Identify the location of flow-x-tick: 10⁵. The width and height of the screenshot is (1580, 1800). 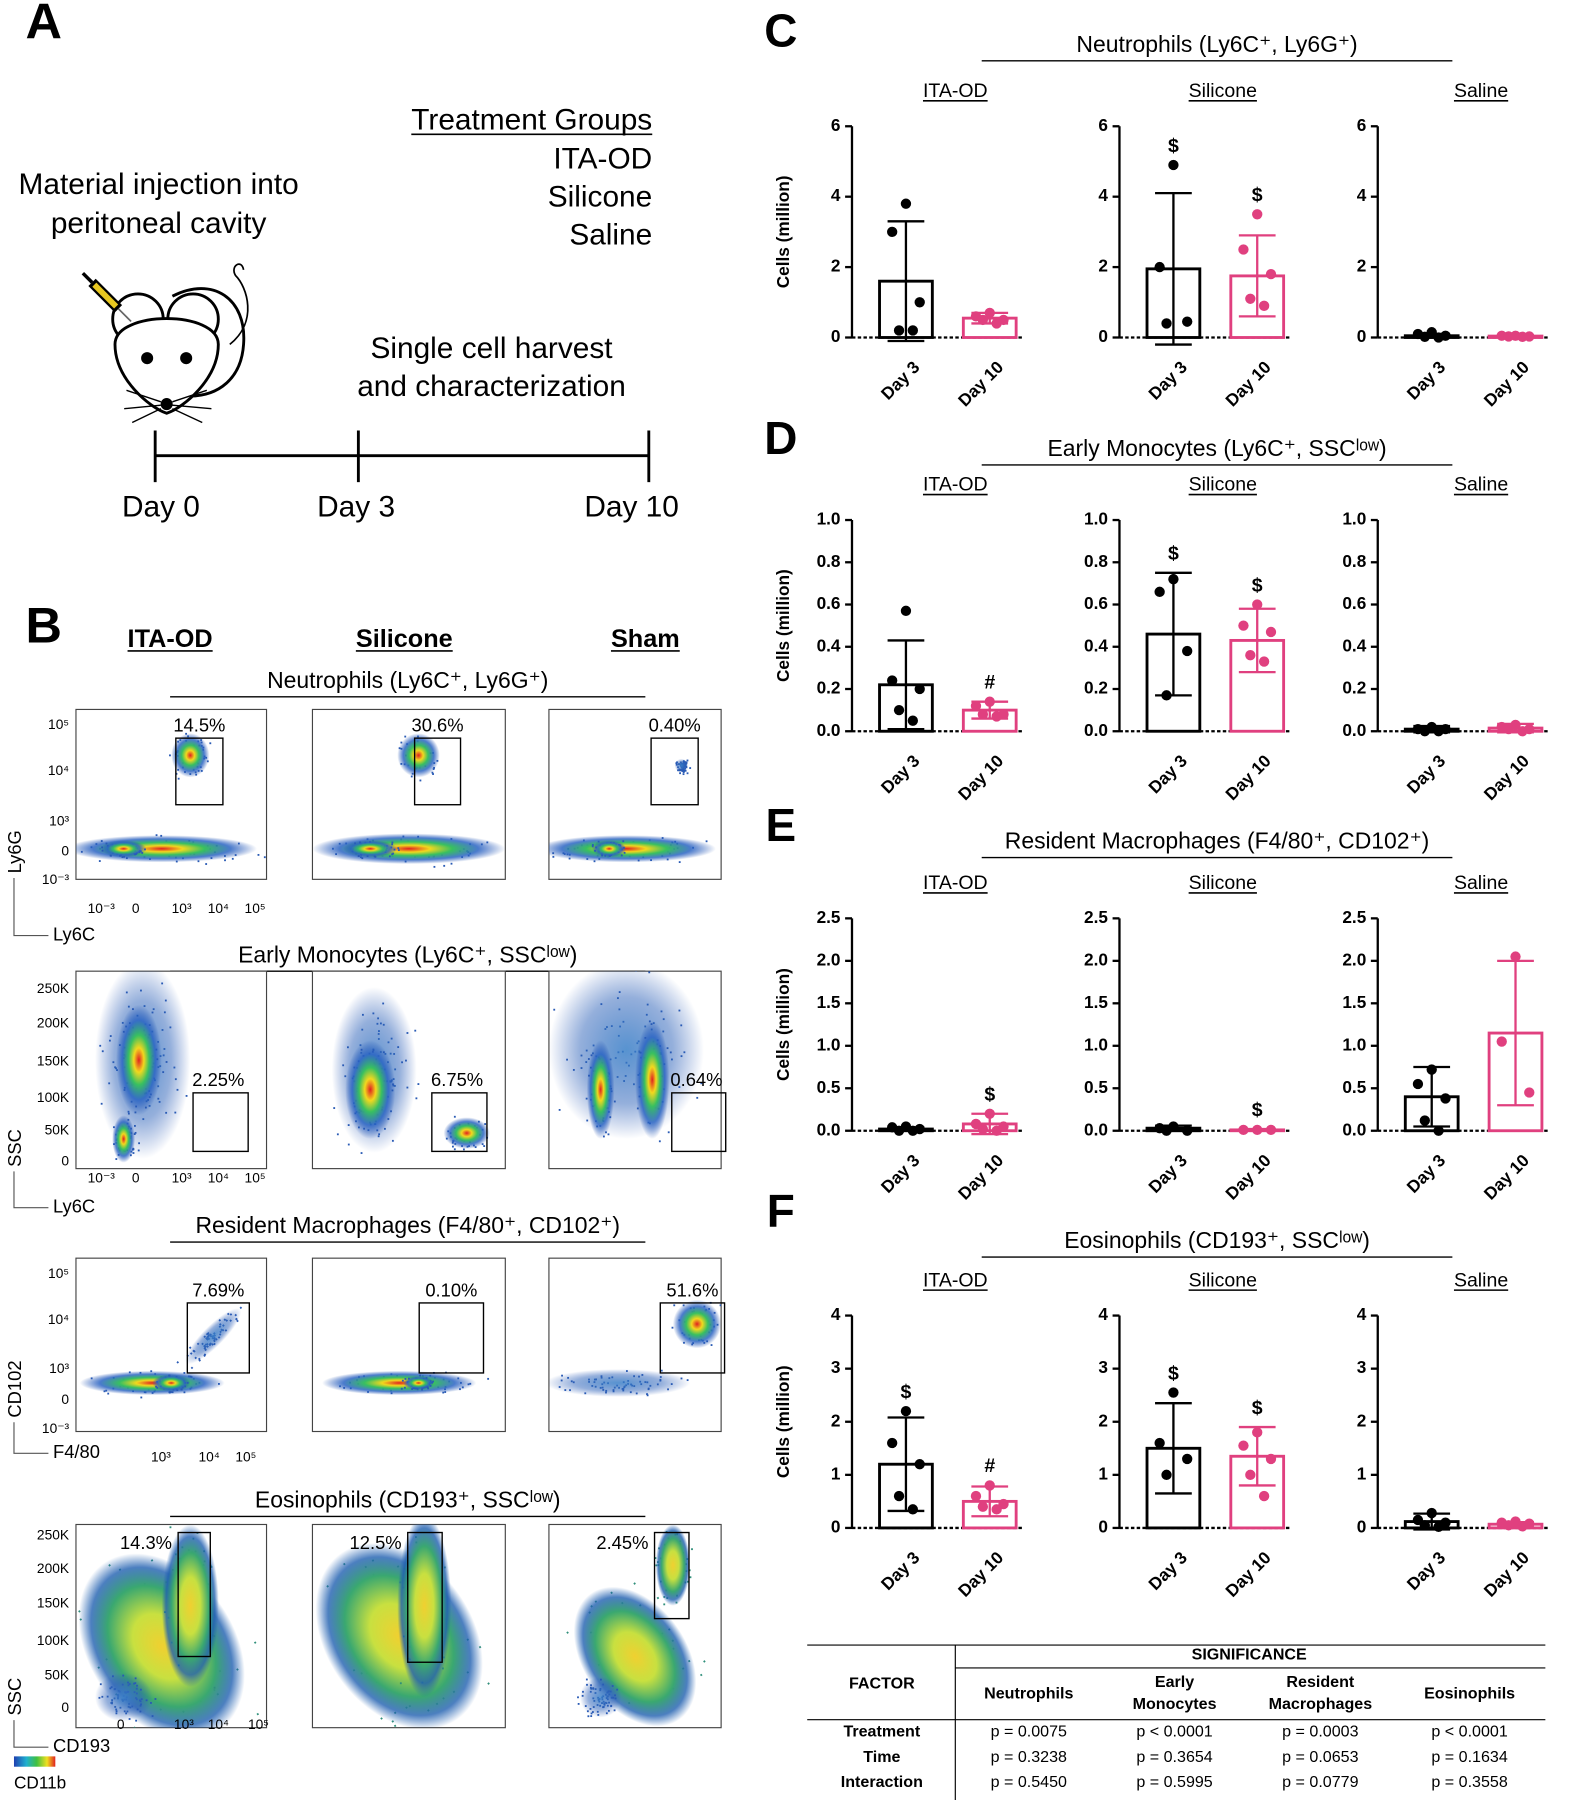
(245, 1457).